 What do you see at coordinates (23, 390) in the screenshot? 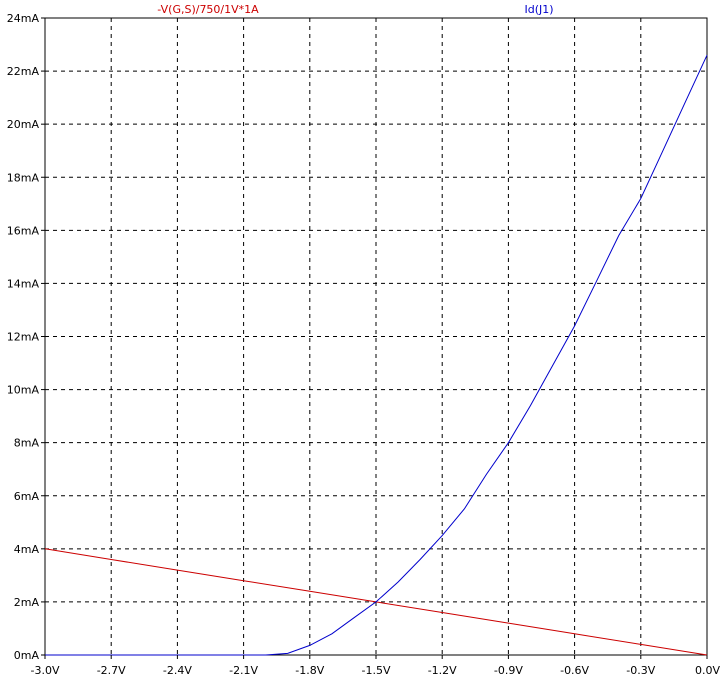
I see `y-tick-label: 10mA` at bounding box center [23, 390].